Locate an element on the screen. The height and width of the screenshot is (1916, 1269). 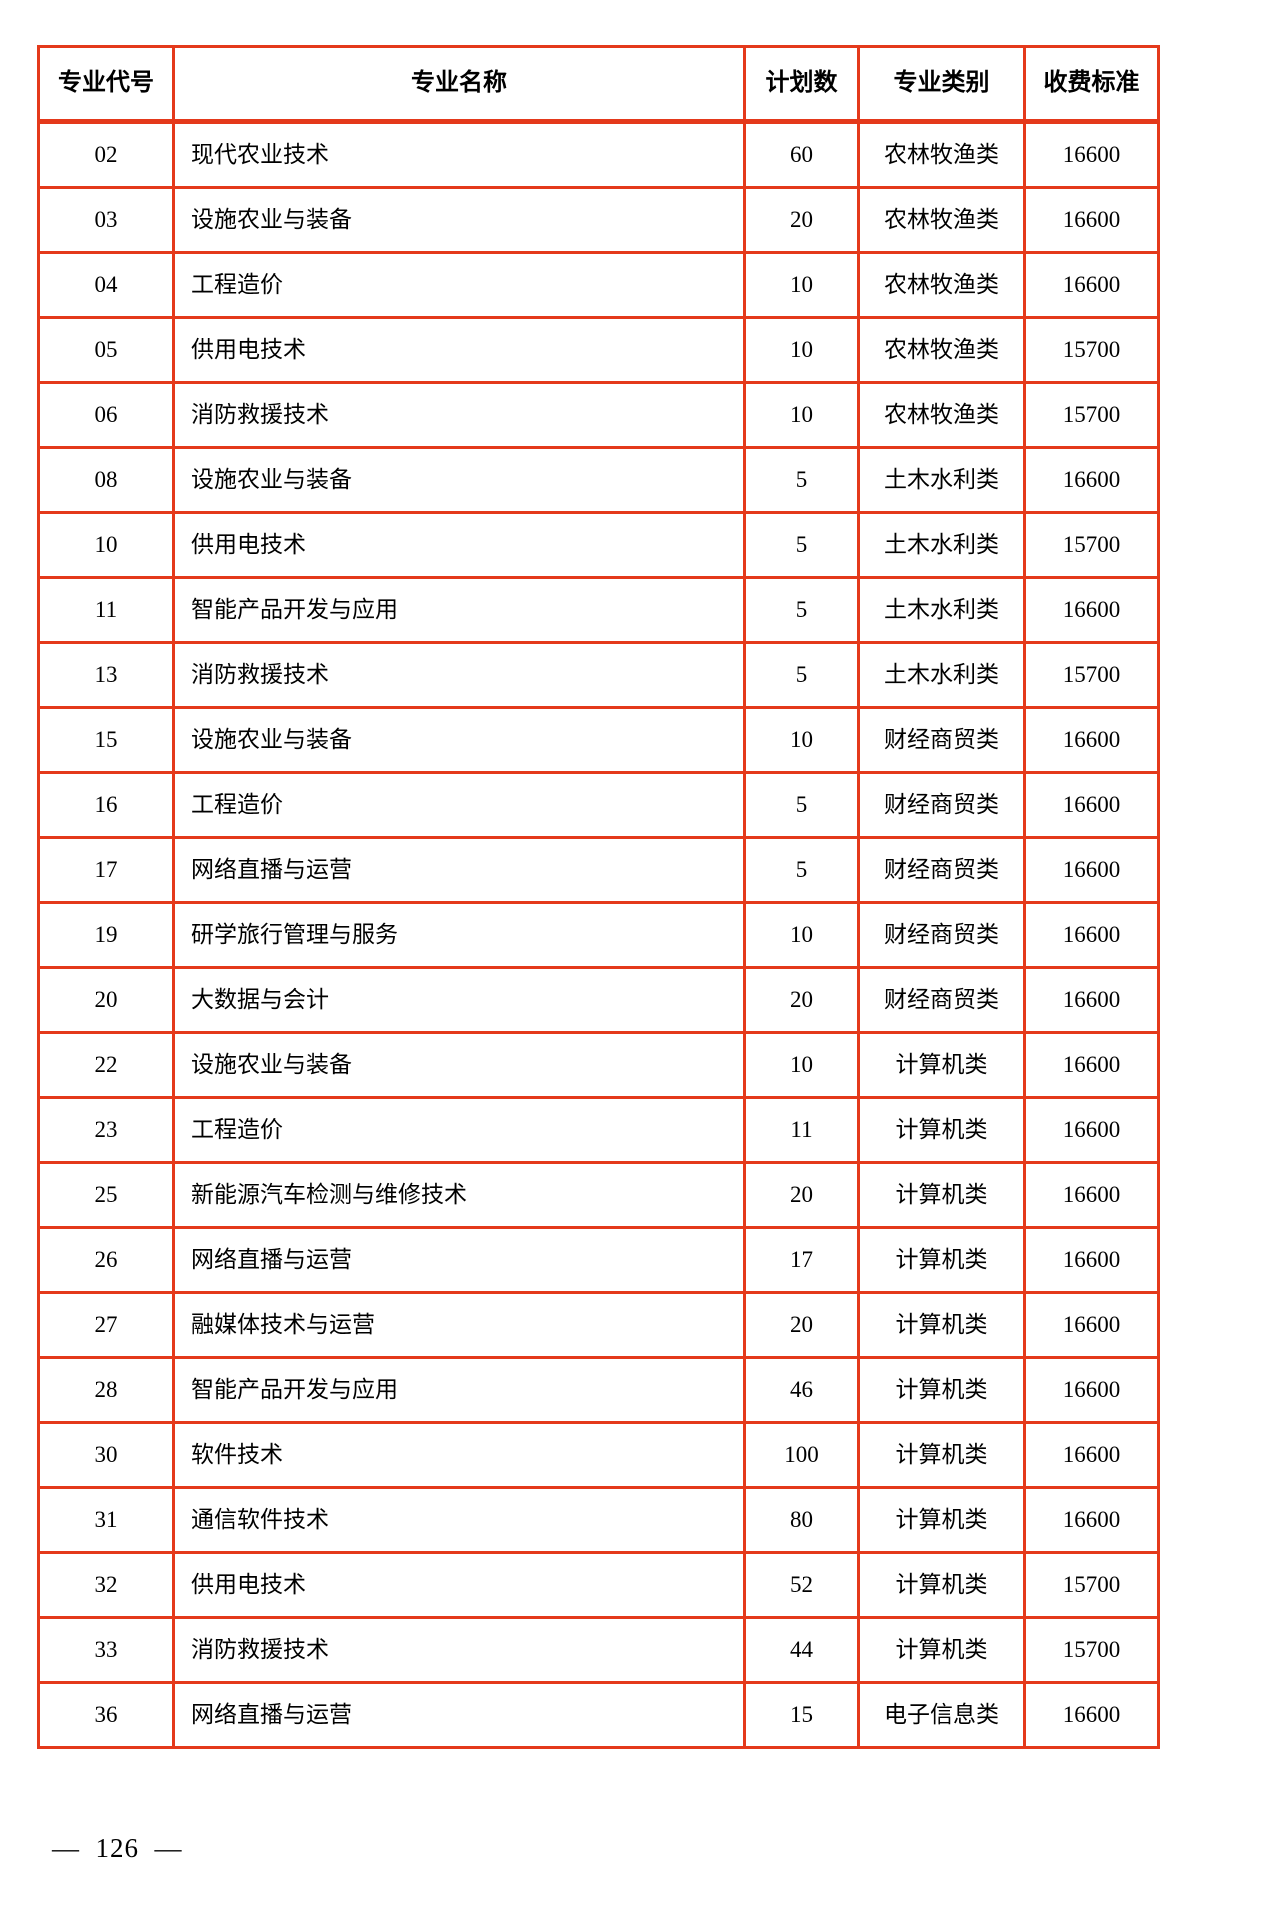
cell-code: 04 is located at coordinates (106, 285).